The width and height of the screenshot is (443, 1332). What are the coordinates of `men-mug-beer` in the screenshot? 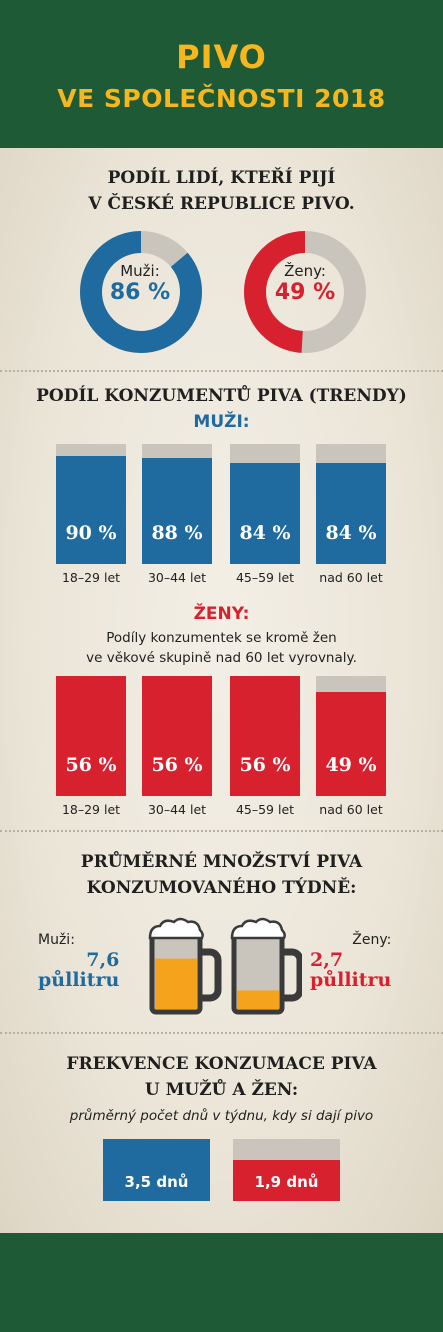 It's located at (176, 983).